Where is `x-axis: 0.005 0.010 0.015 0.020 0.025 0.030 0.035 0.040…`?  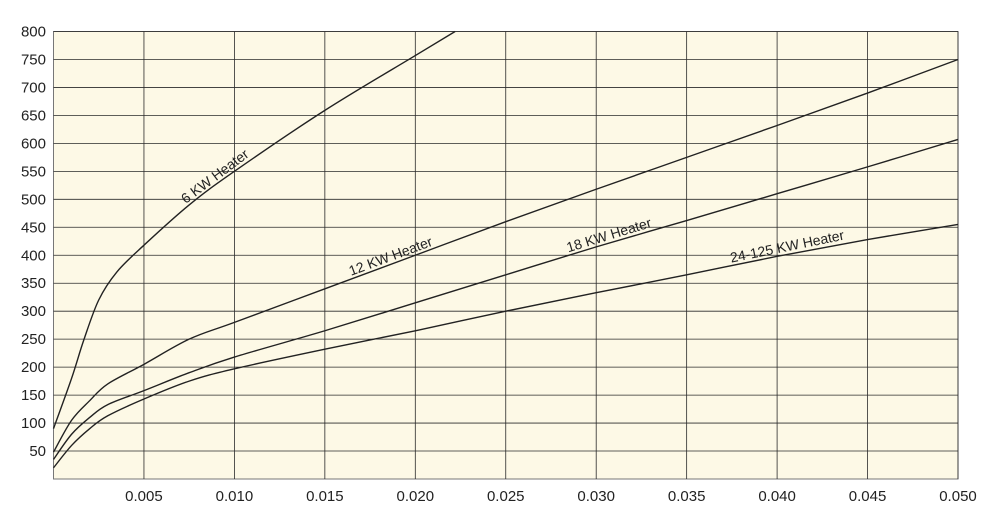
x-axis: 0.005 0.010 0.015 0.020 0.025 0.030 0.035 0.040… is located at coordinates (551, 496).